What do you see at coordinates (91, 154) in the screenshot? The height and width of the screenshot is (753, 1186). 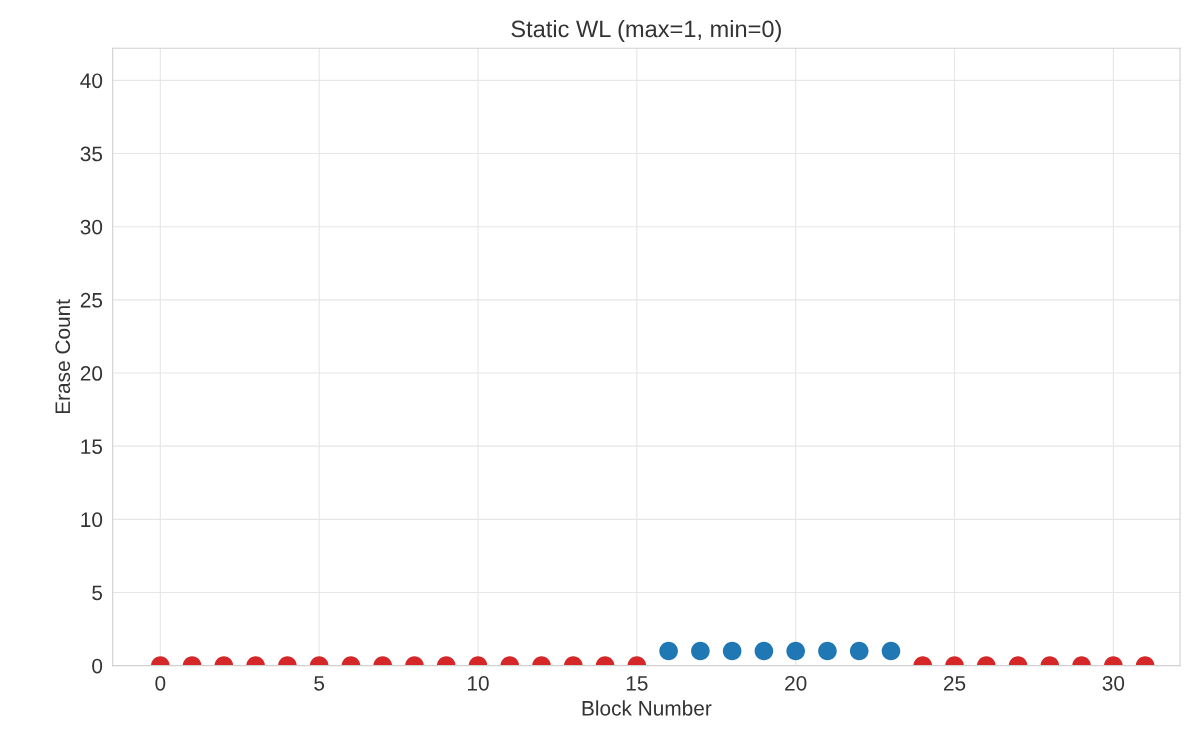 I see `y-tick-label: 35` at bounding box center [91, 154].